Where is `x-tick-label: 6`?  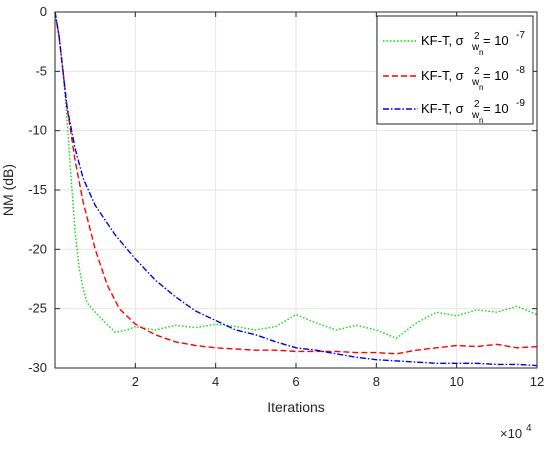 x-tick-label: 6 is located at coordinates (295, 381).